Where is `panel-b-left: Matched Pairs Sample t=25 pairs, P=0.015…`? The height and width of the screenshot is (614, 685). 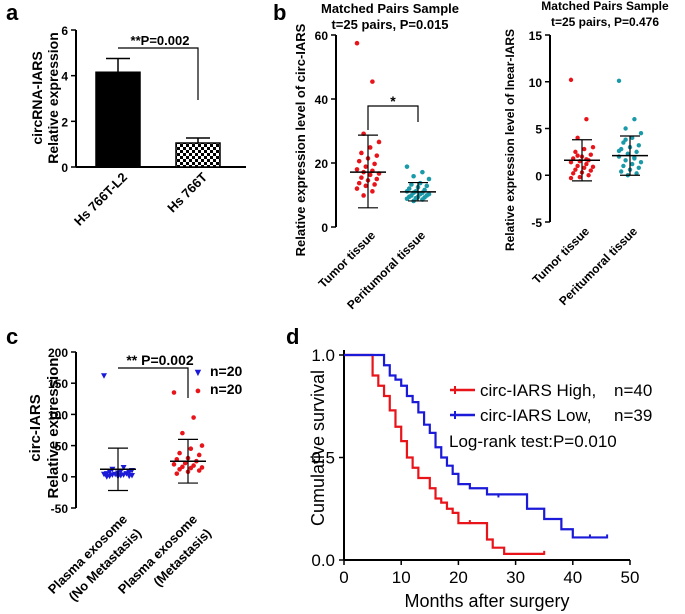 panel-b-left: Matched Pairs Sample t=25 pairs, P=0.015… is located at coordinates (376, 156).